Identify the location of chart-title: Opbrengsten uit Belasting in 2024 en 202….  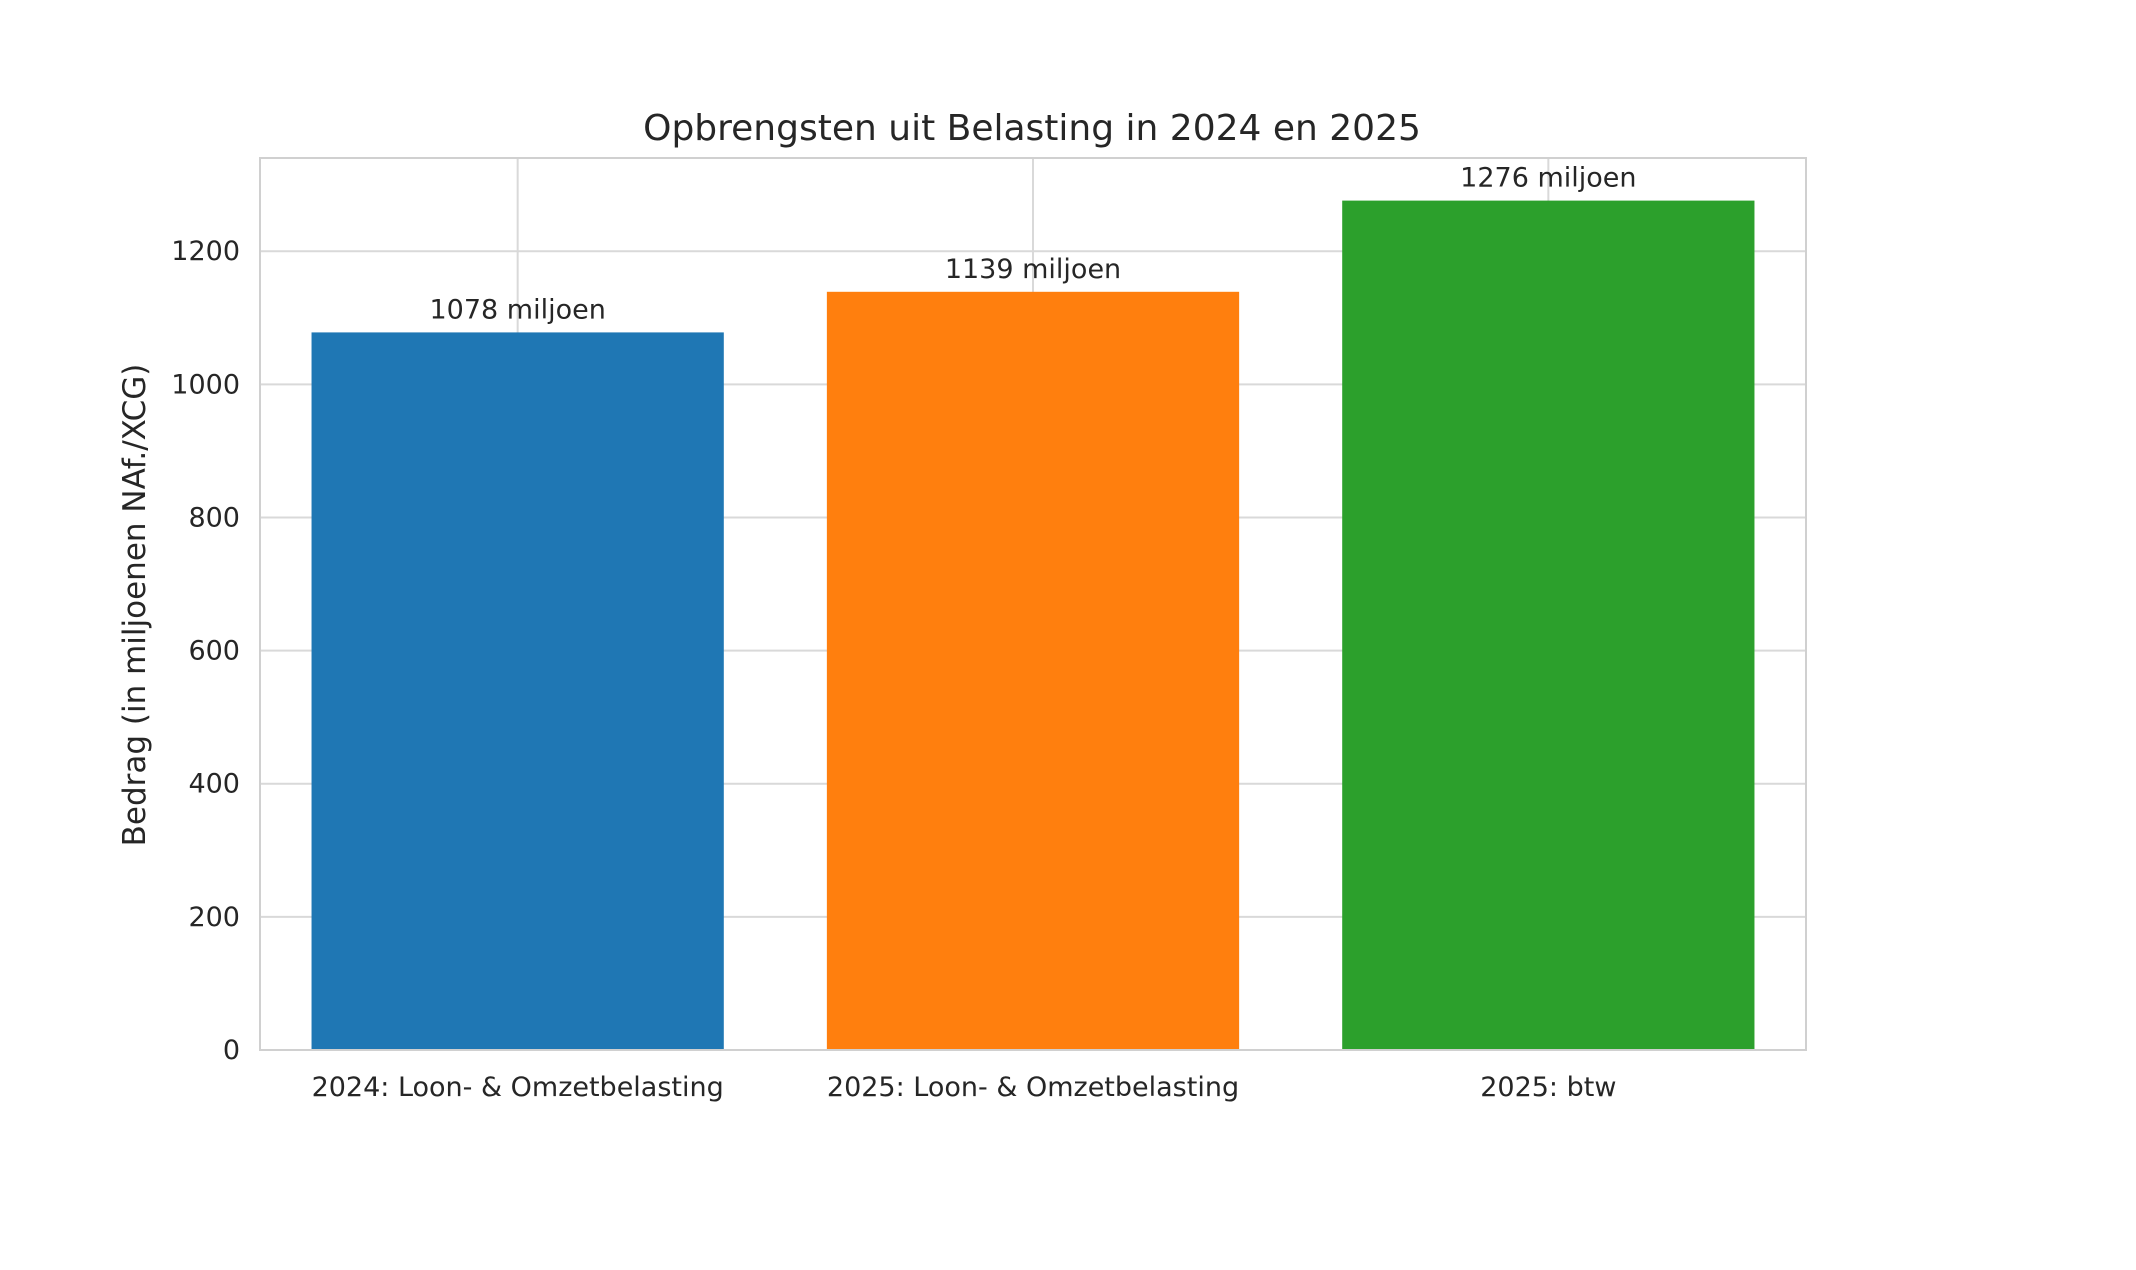
(1032, 128).